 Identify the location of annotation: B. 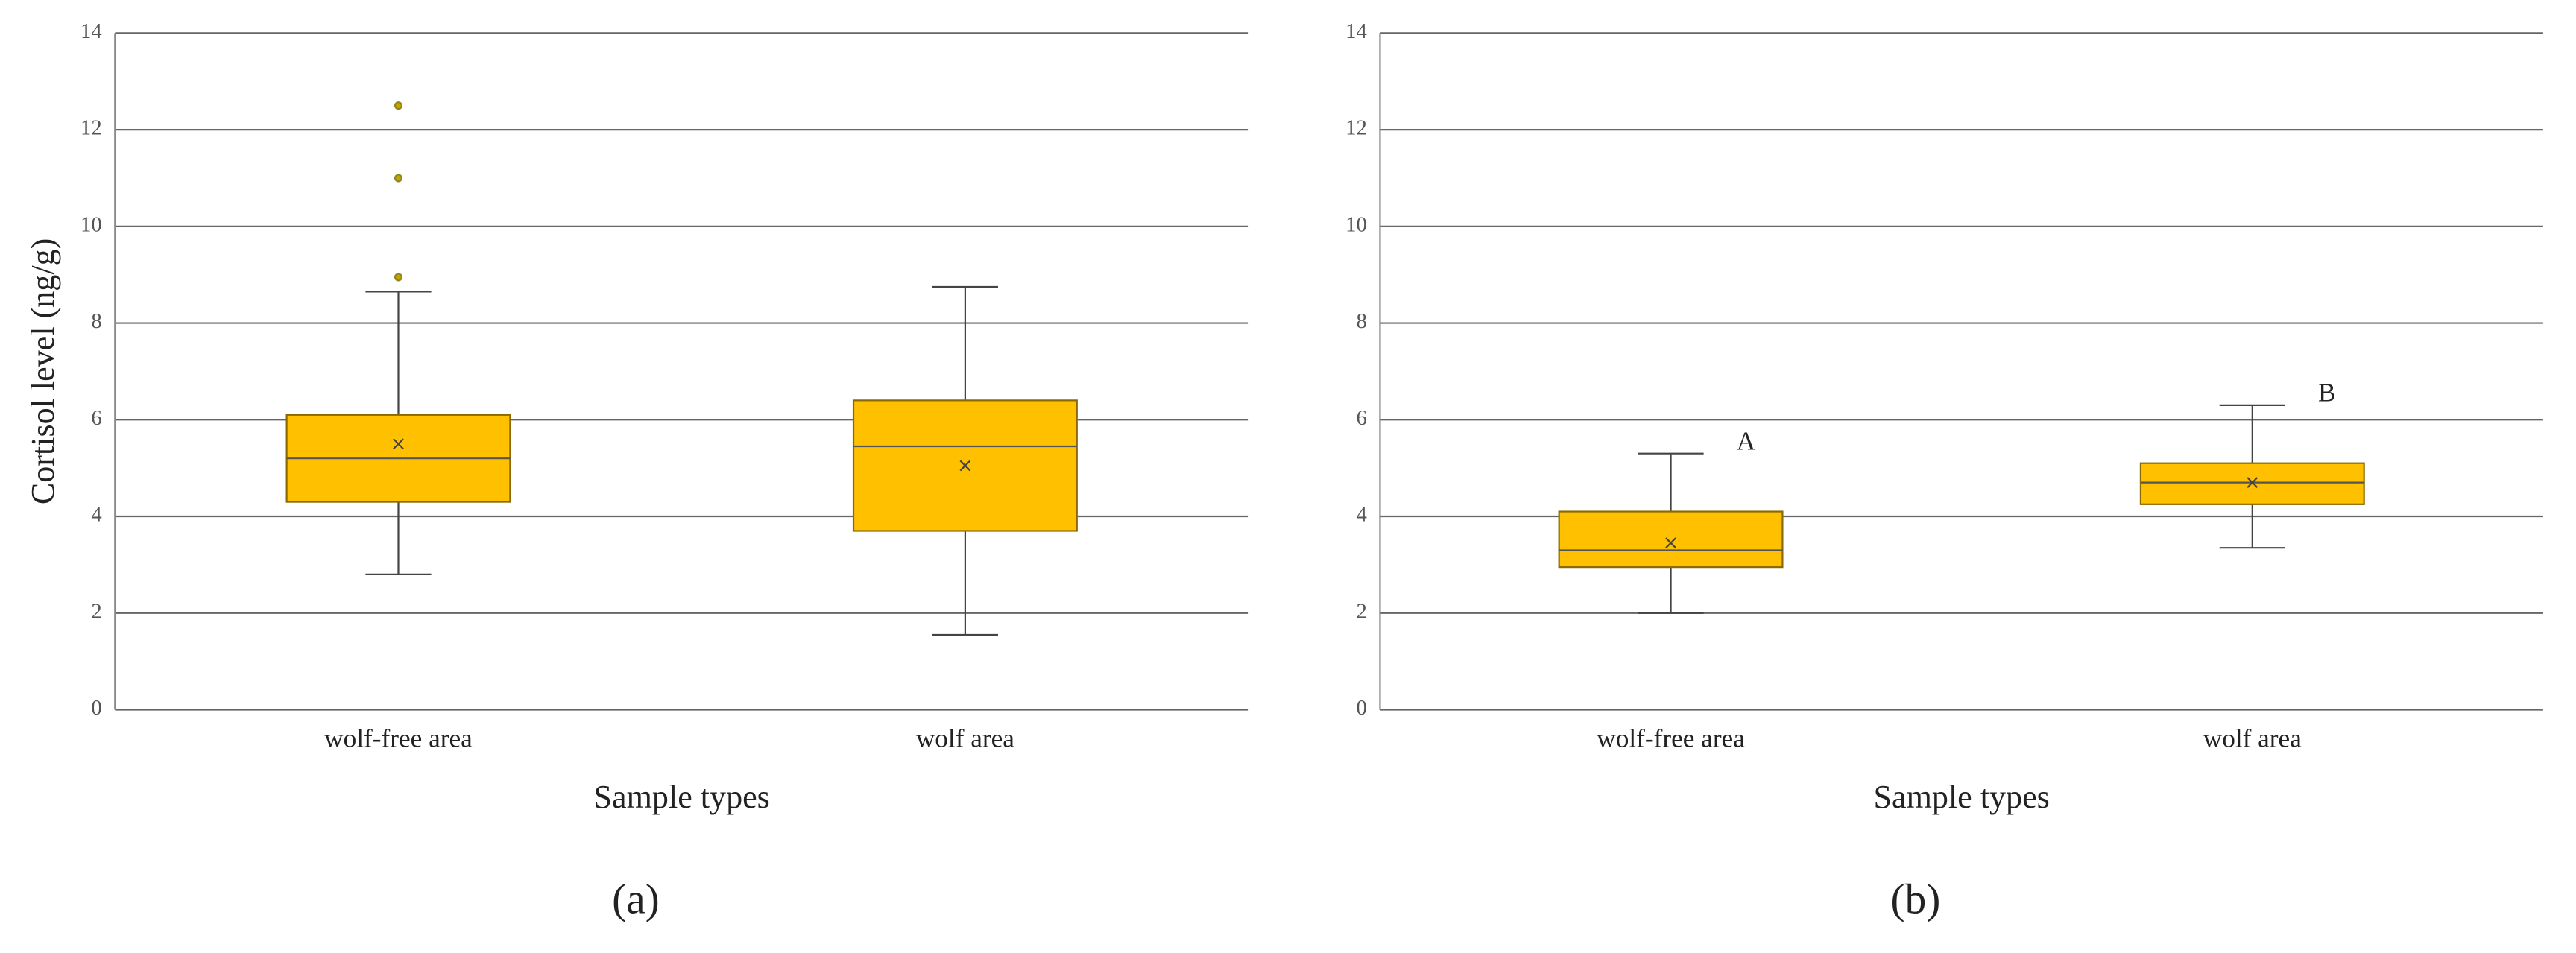
(2327, 393).